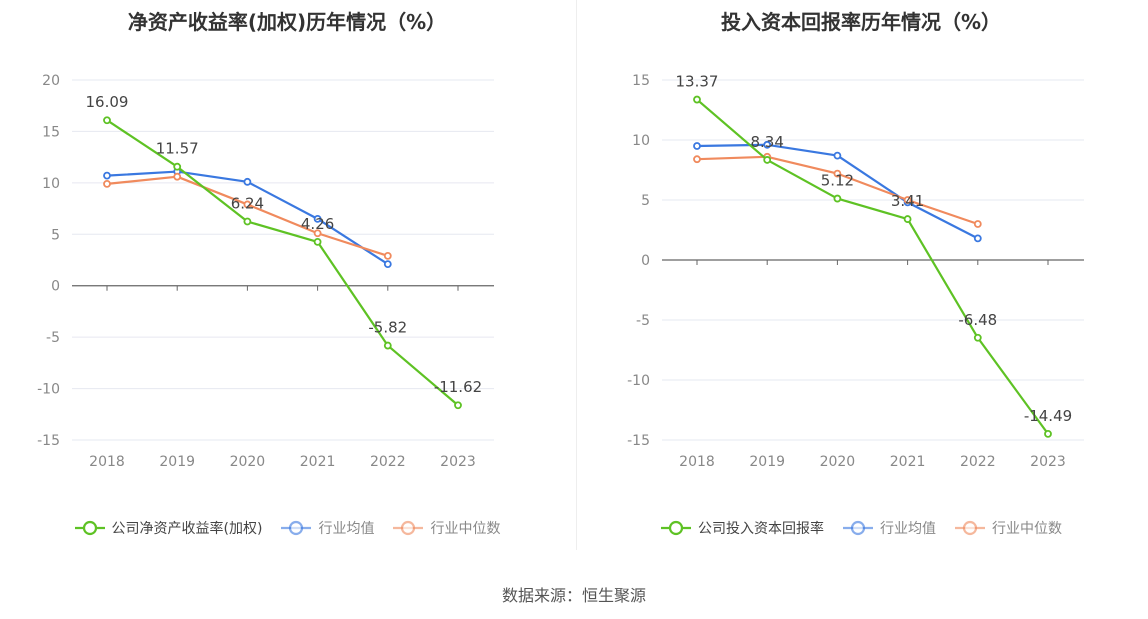 This screenshot has height=619, width=1148. Describe the element at coordinates (458, 387) in the screenshot. I see `roe-data-label: -11.62` at that location.